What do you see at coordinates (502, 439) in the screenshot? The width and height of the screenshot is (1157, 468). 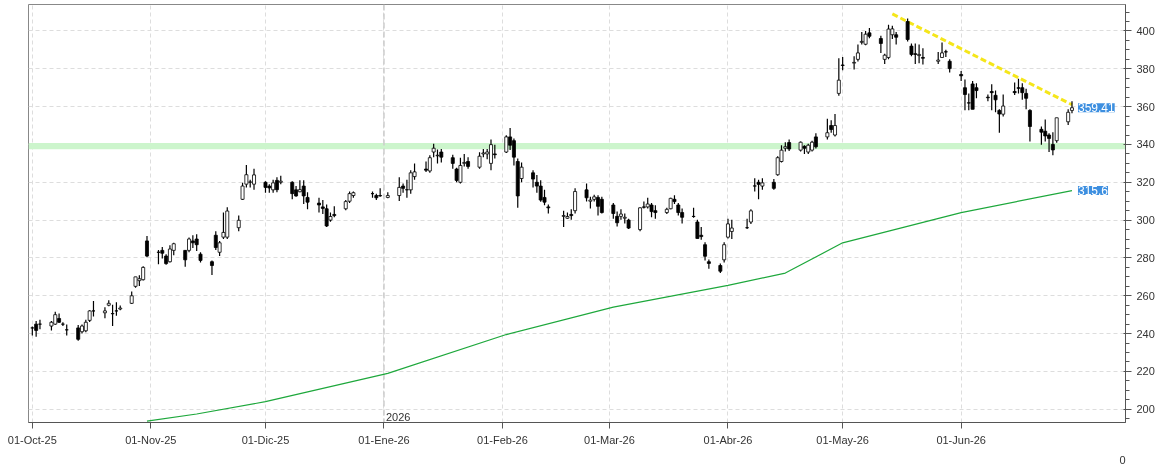 I see `x-tick-label: 01-Feb-26` at bounding box center [502, 439].